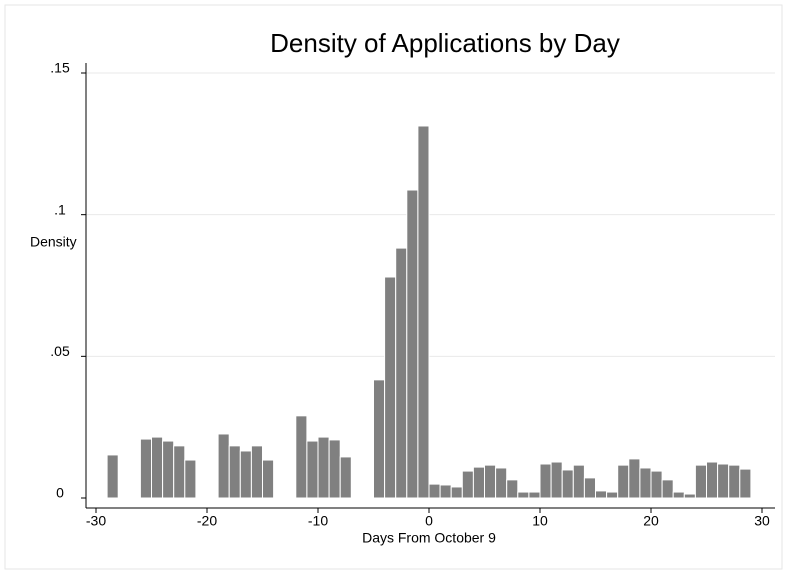 This screenshot has width=788, height=575. What do you see at coordinates (318, 521) in the screenshot?
I see `x-tick-label: -10` at bounding box center [318, 521].